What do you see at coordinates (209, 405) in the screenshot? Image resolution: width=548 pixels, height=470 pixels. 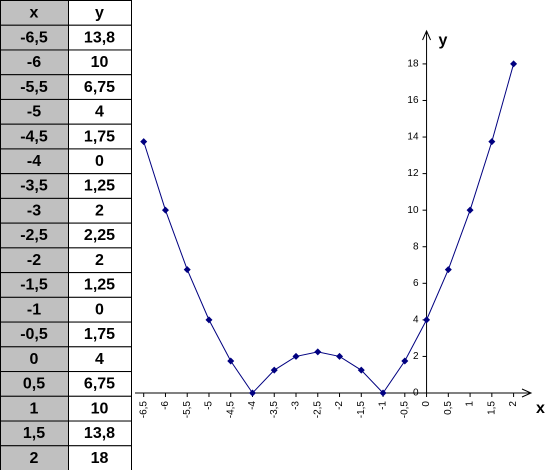 I see `x-tick-label: -5` at bounding box center [209, 405].